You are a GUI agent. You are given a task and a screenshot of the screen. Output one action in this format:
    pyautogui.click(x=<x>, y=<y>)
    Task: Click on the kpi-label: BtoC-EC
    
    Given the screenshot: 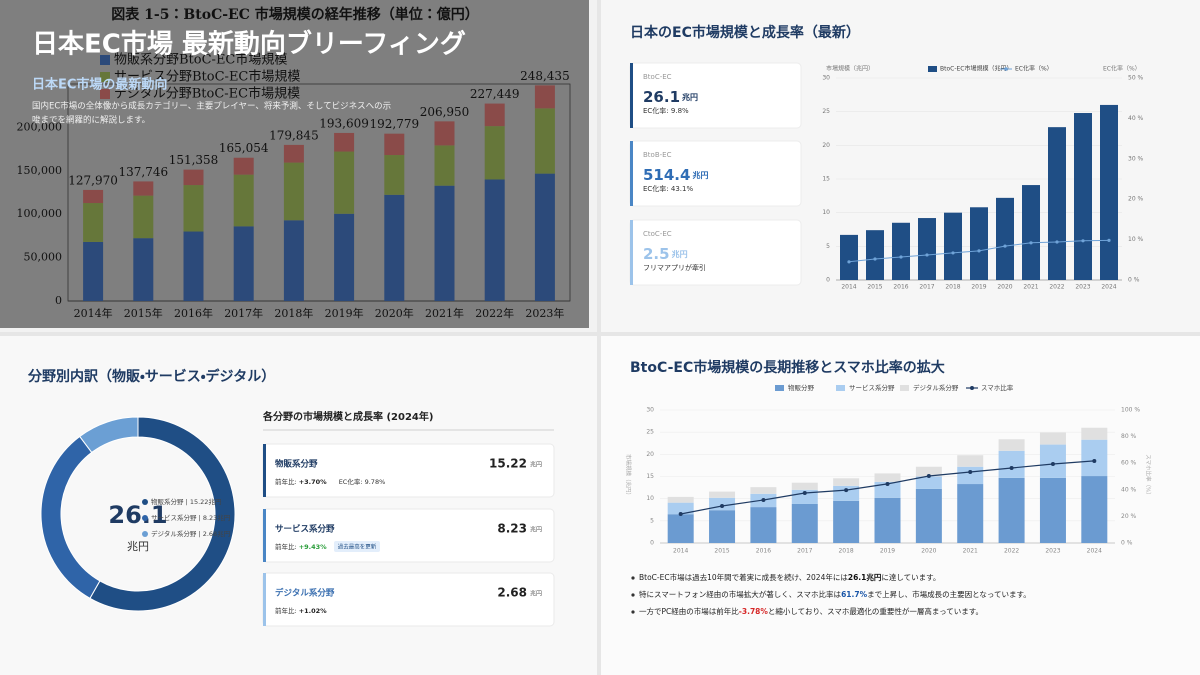 What is the action you would take?
    pyautogui.click(x=657, y=77)
    